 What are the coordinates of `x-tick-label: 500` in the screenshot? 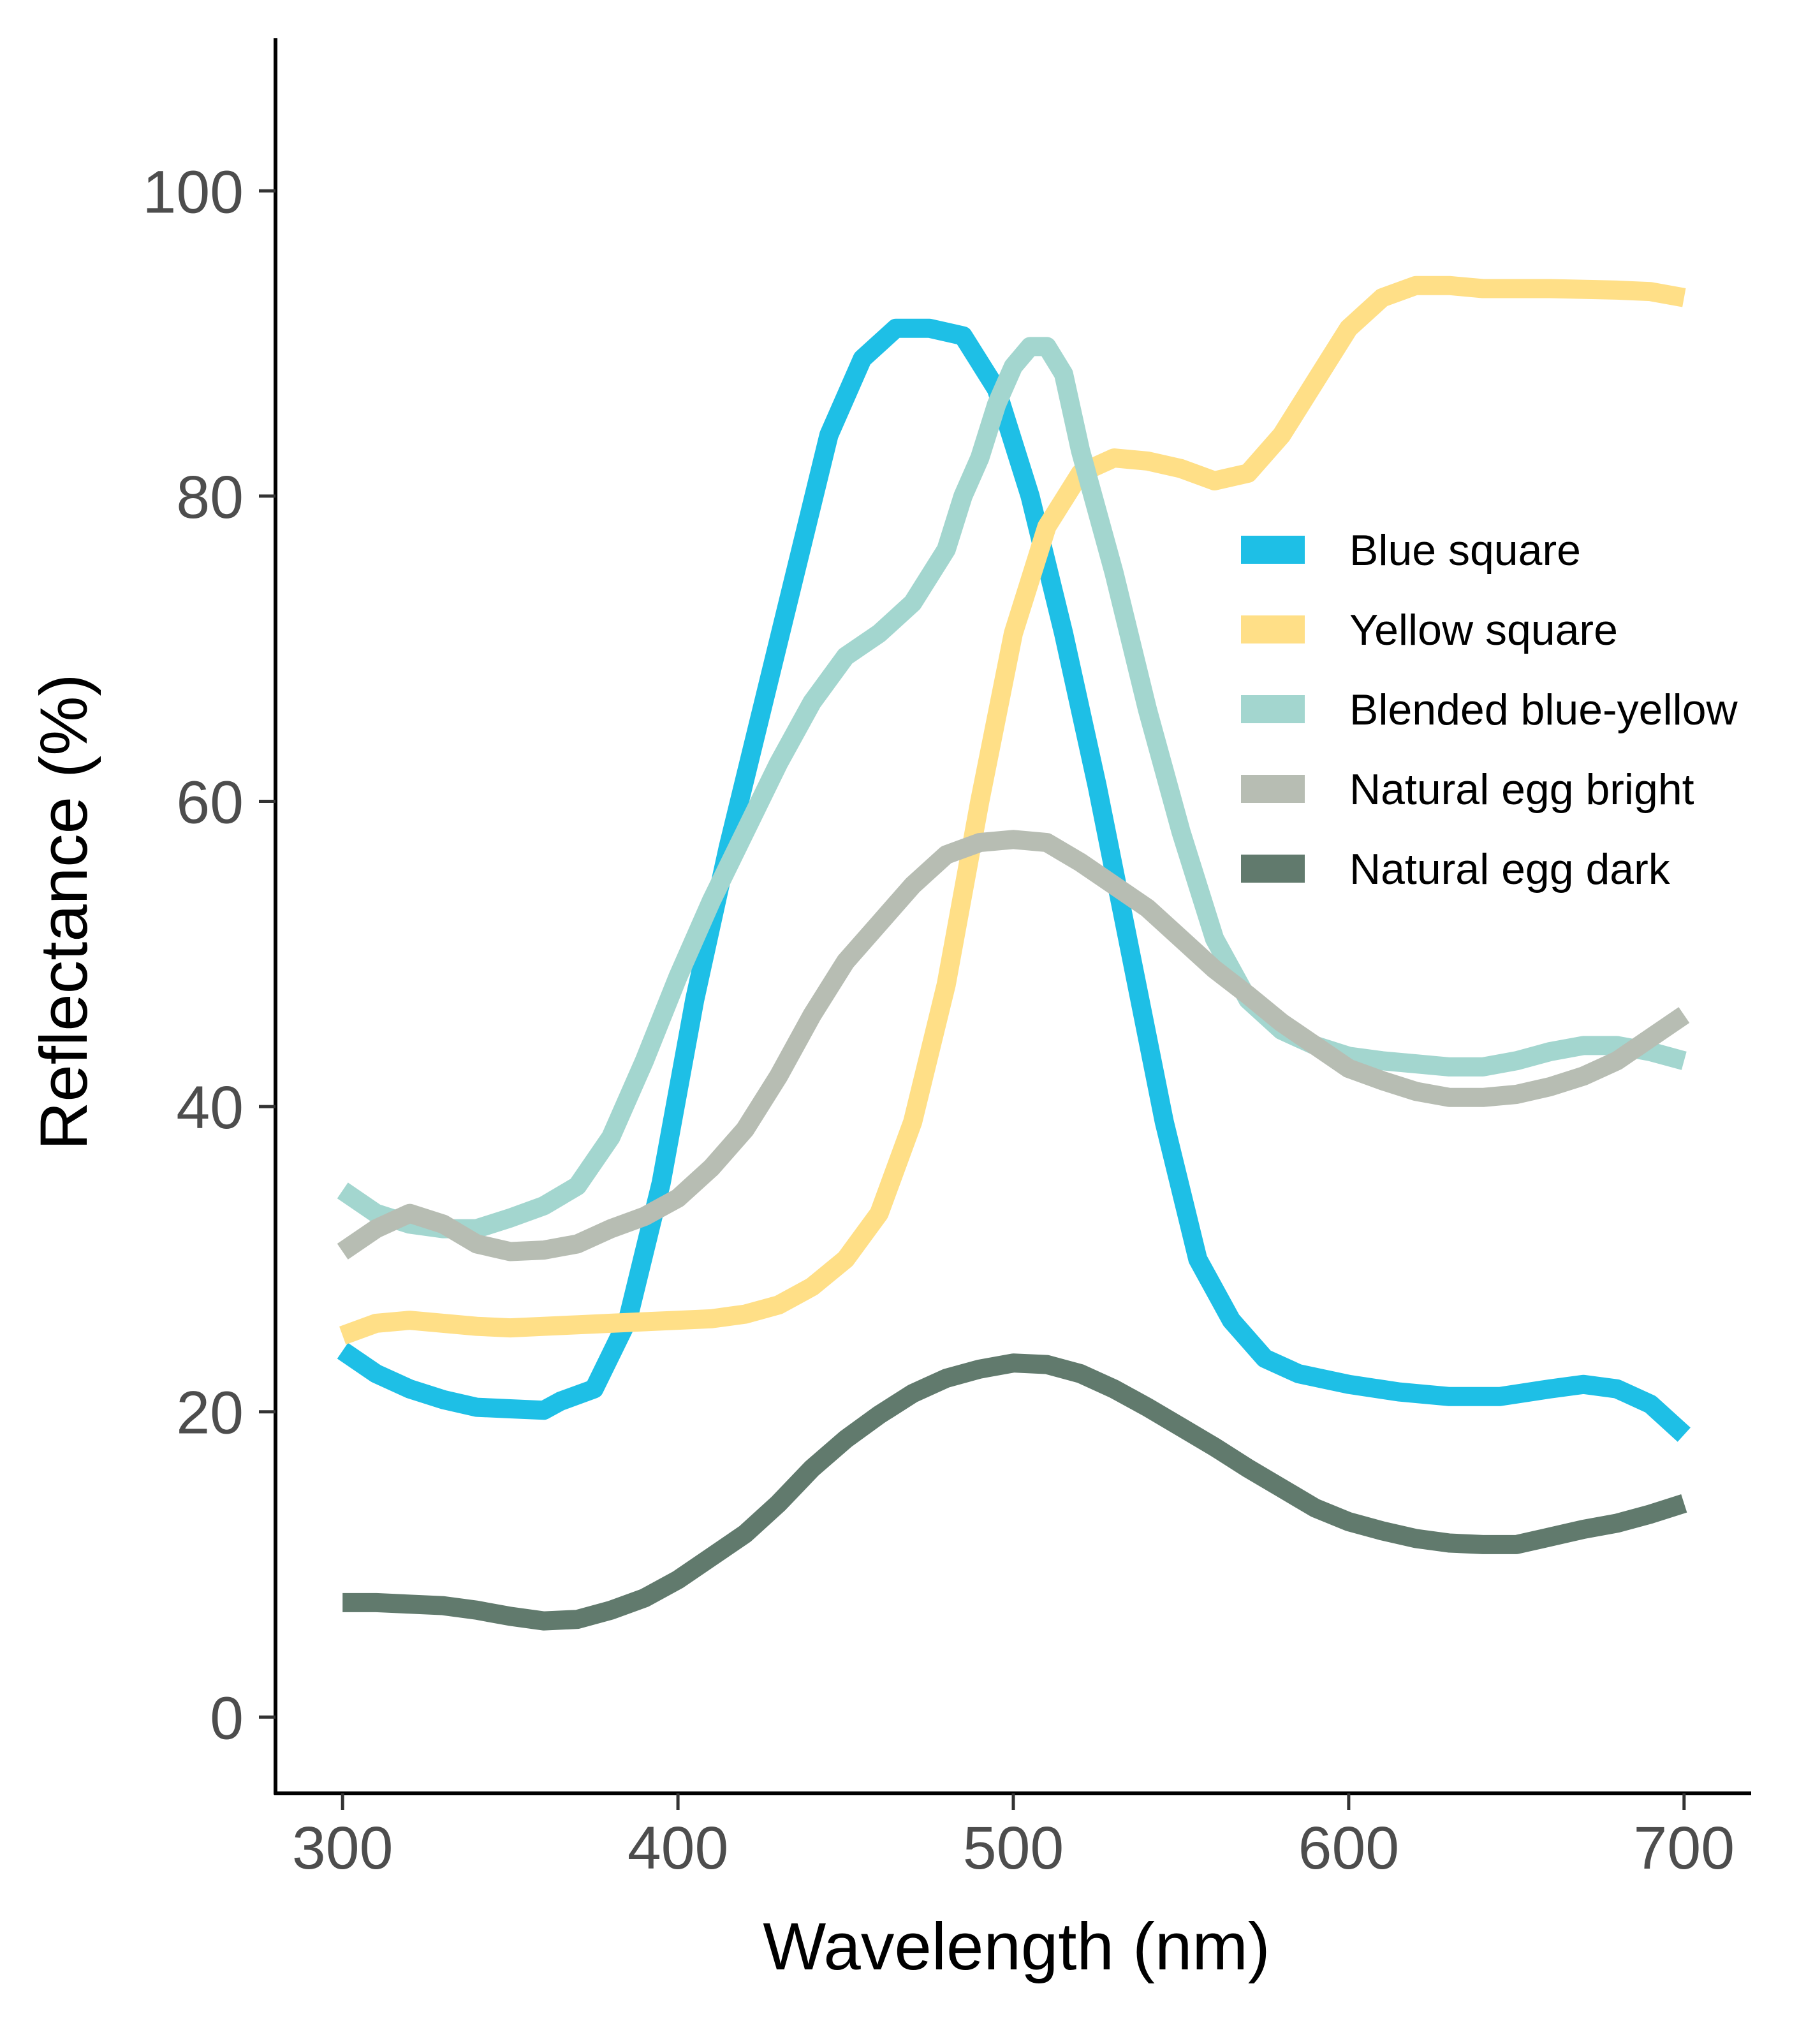 It's located at (1013, 1848).